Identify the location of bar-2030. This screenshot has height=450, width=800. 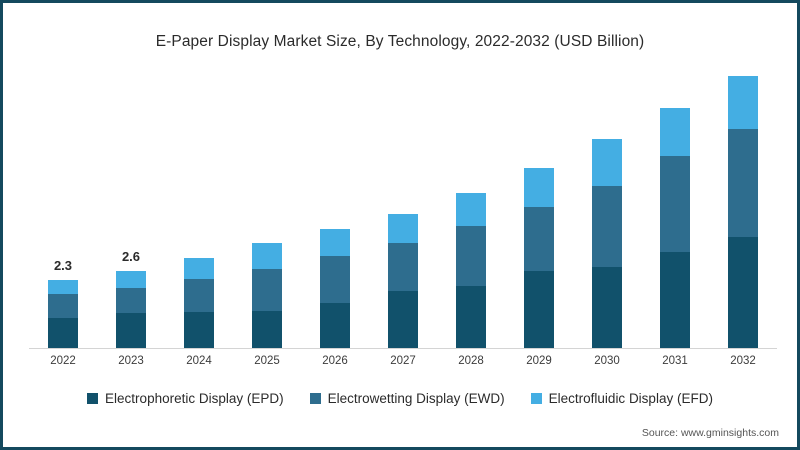
(607, 244).